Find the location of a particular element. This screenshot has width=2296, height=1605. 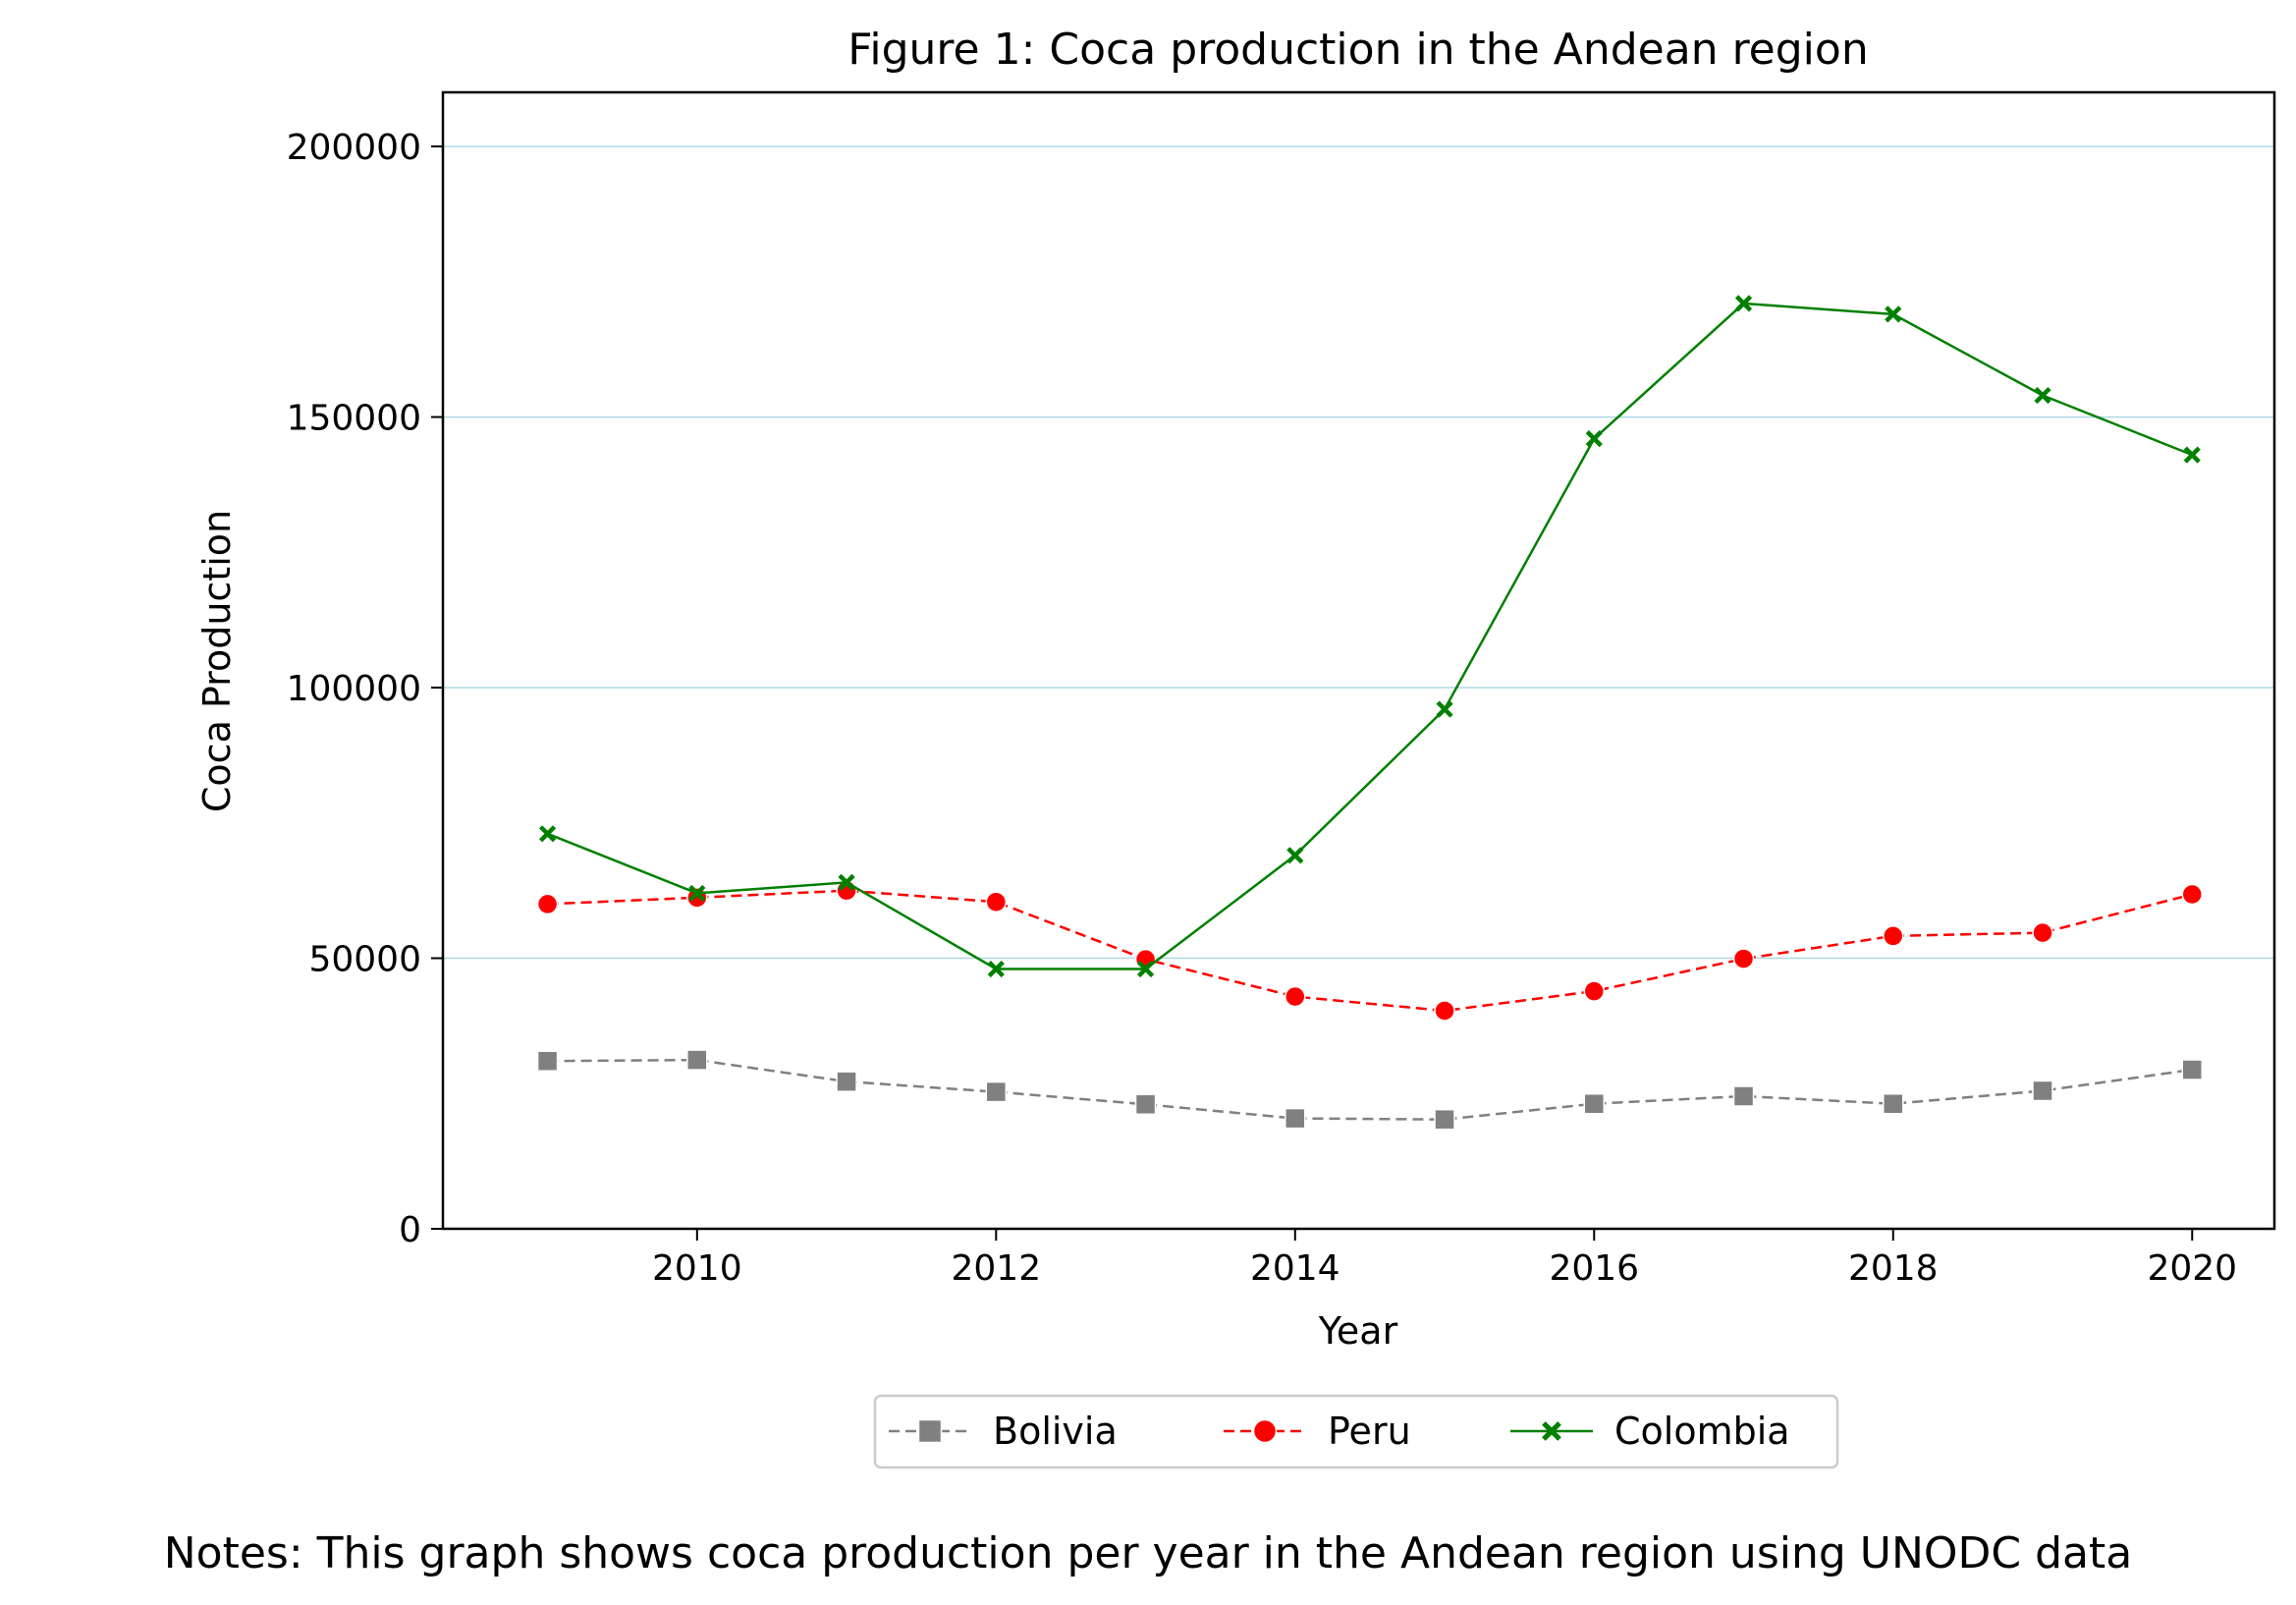

point-bolivia-2016 is located at coordinates (1594, 1104).